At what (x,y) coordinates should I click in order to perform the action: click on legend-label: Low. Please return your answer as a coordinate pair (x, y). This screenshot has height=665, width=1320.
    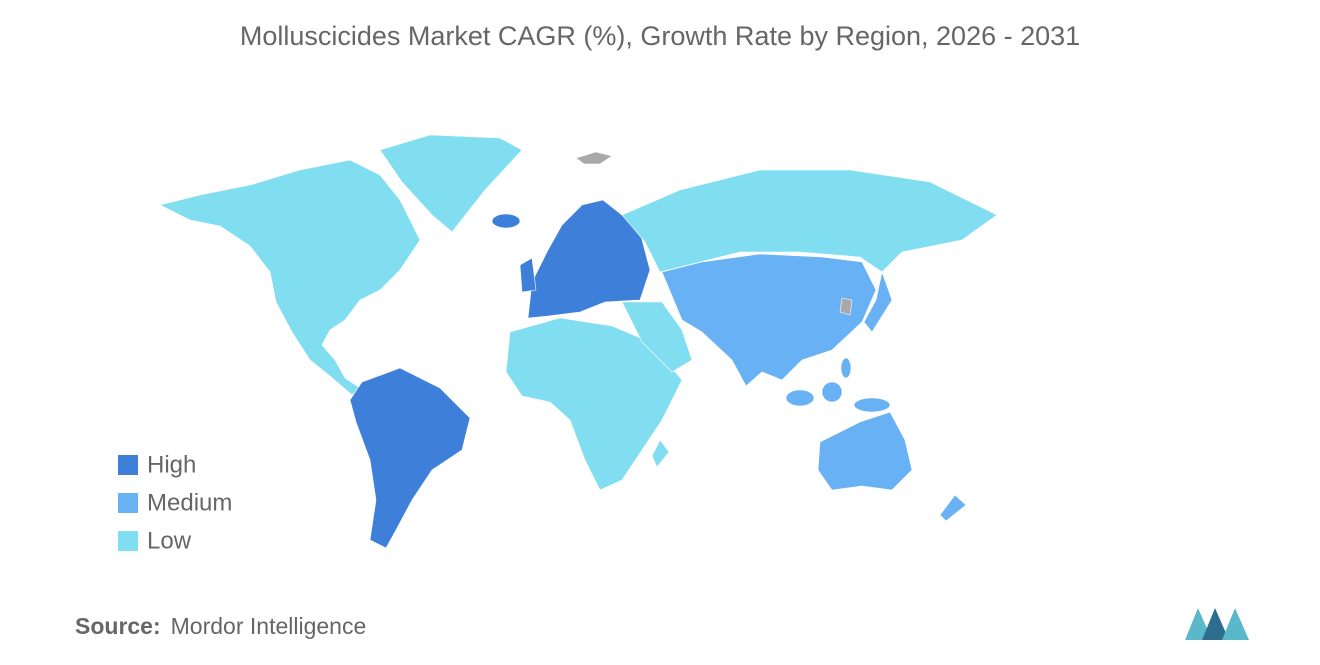
    Looking at the image, I should click on (169, 540).